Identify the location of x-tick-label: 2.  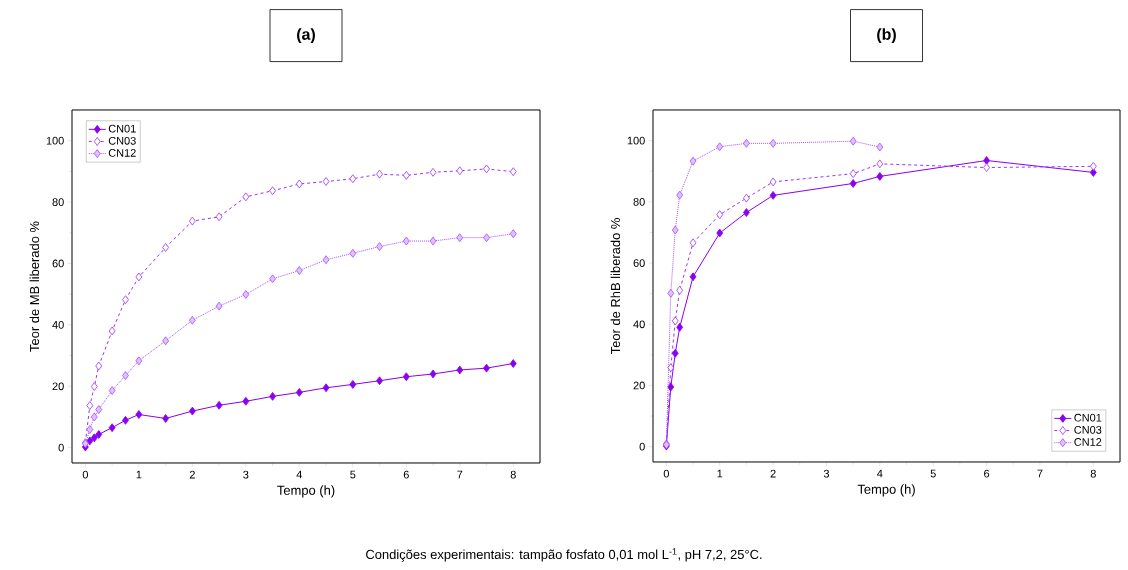
(192, 474).